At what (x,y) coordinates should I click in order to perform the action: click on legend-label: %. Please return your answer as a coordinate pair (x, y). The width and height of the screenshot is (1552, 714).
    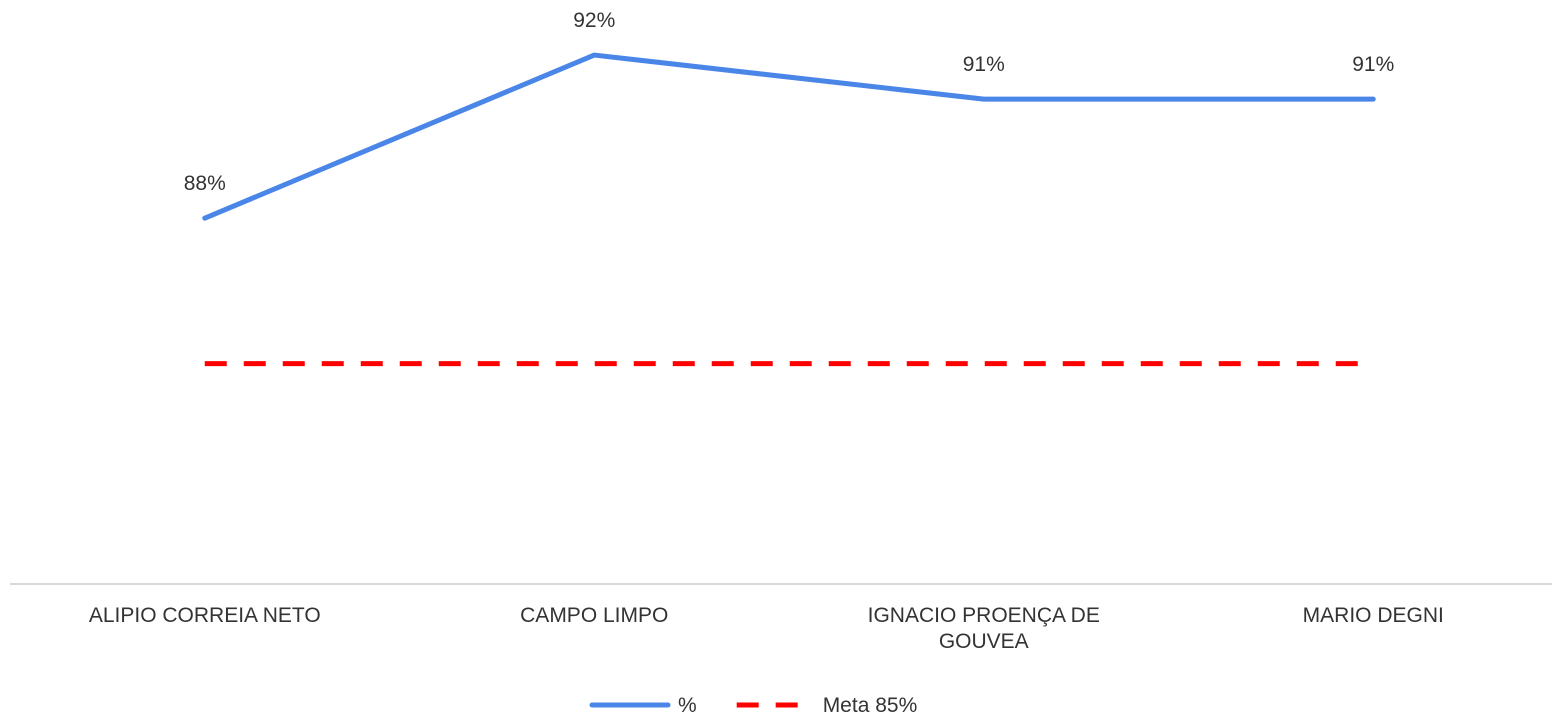
    Looking at the image, I should click on (687, 704).